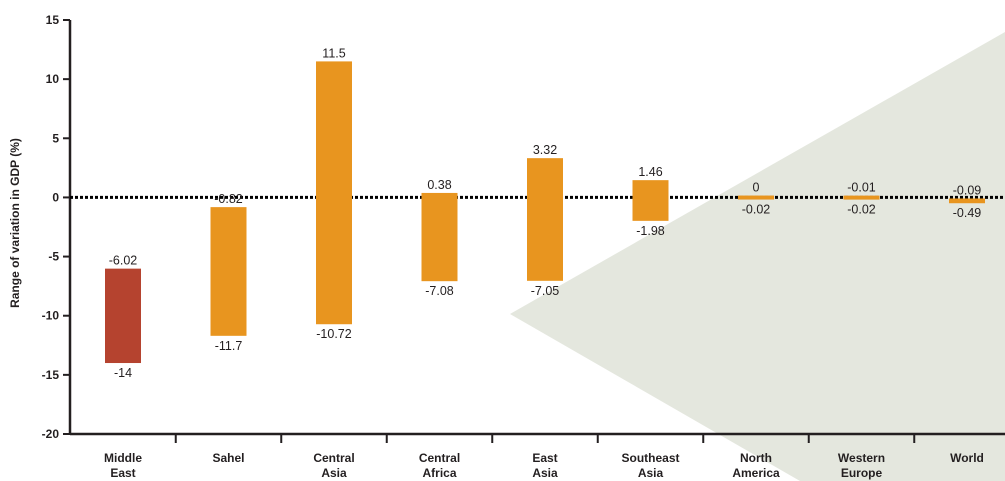  What do you see at coordinates (333, 53) in the screenshot?
I see `data-label-high: 11.5` at bounding box center [333, 53].